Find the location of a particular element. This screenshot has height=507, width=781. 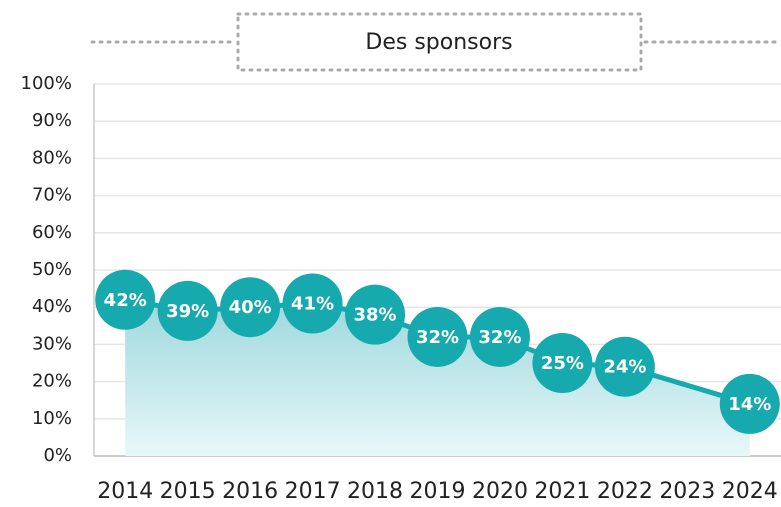

x-tick-label: 2018 is located at coordinates (375, 491).